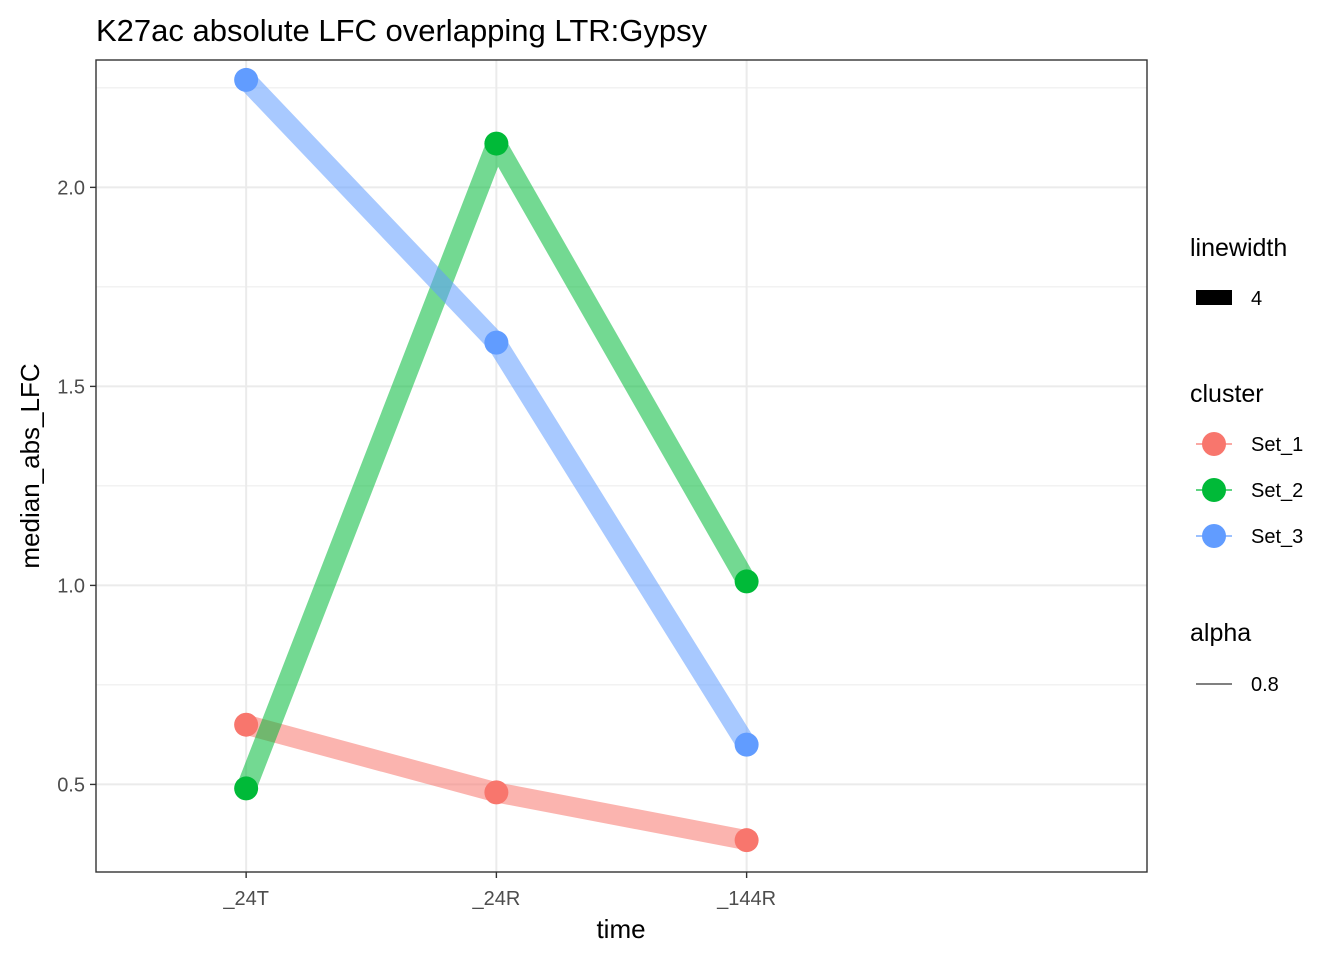  Describe the element at coordinates (71, 188) in the screenshot. I see `y-tick-label: 2.0` at that location.